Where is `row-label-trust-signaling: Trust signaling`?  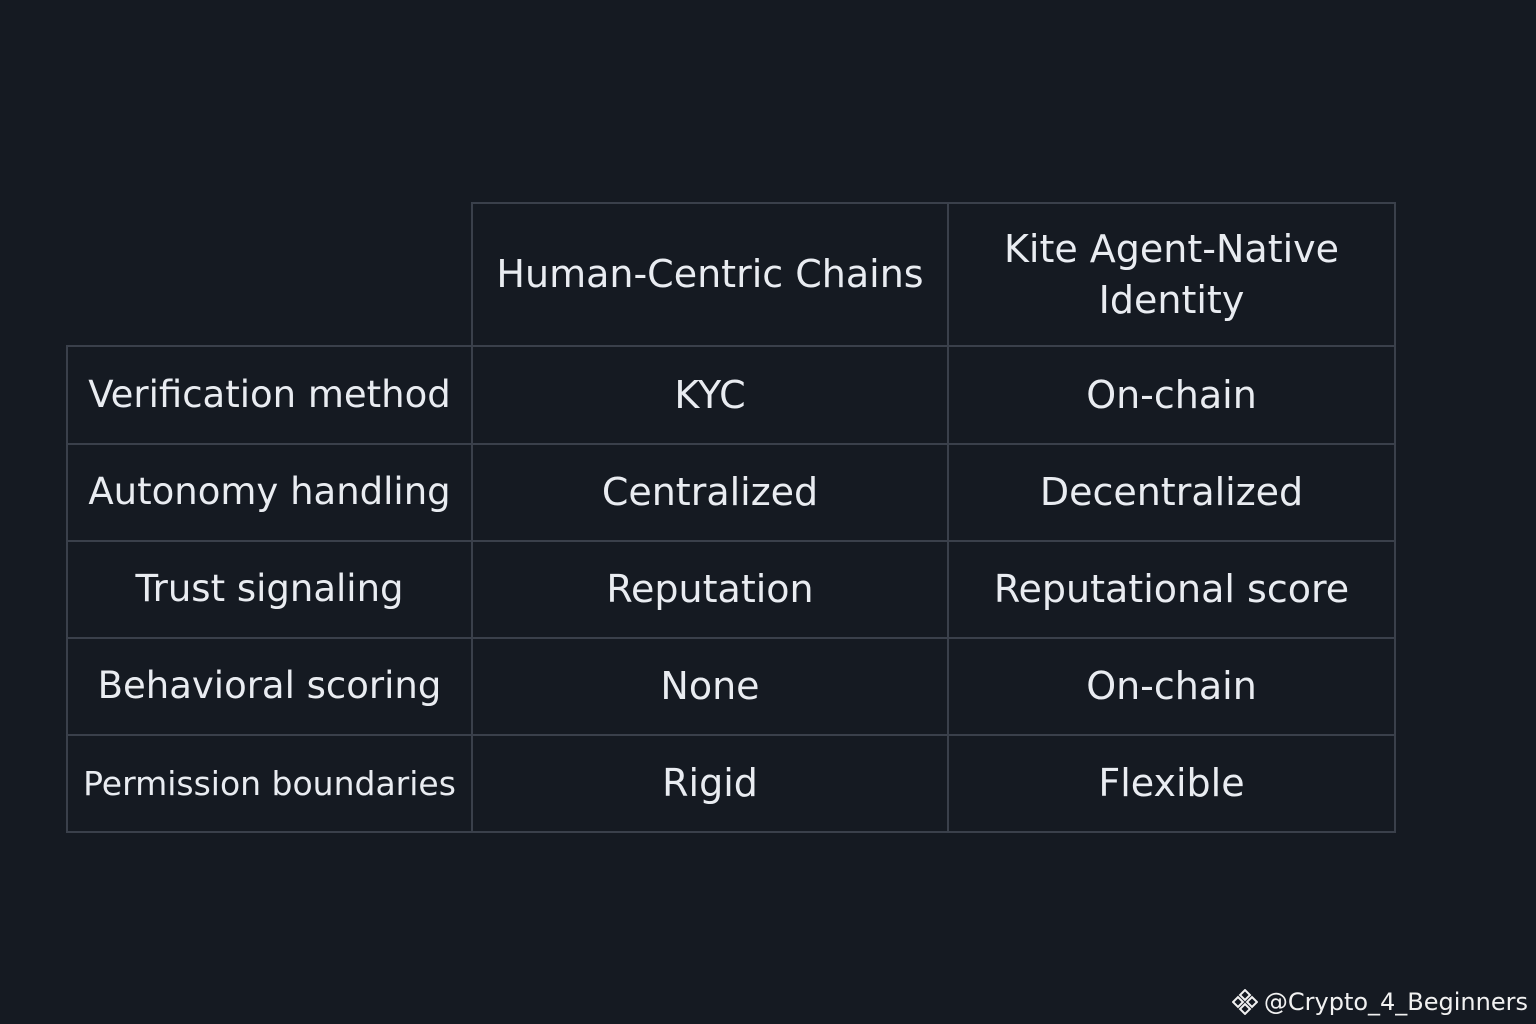 row-label-trust-signaling: Trust signaling is located at coordinates (269, 589).